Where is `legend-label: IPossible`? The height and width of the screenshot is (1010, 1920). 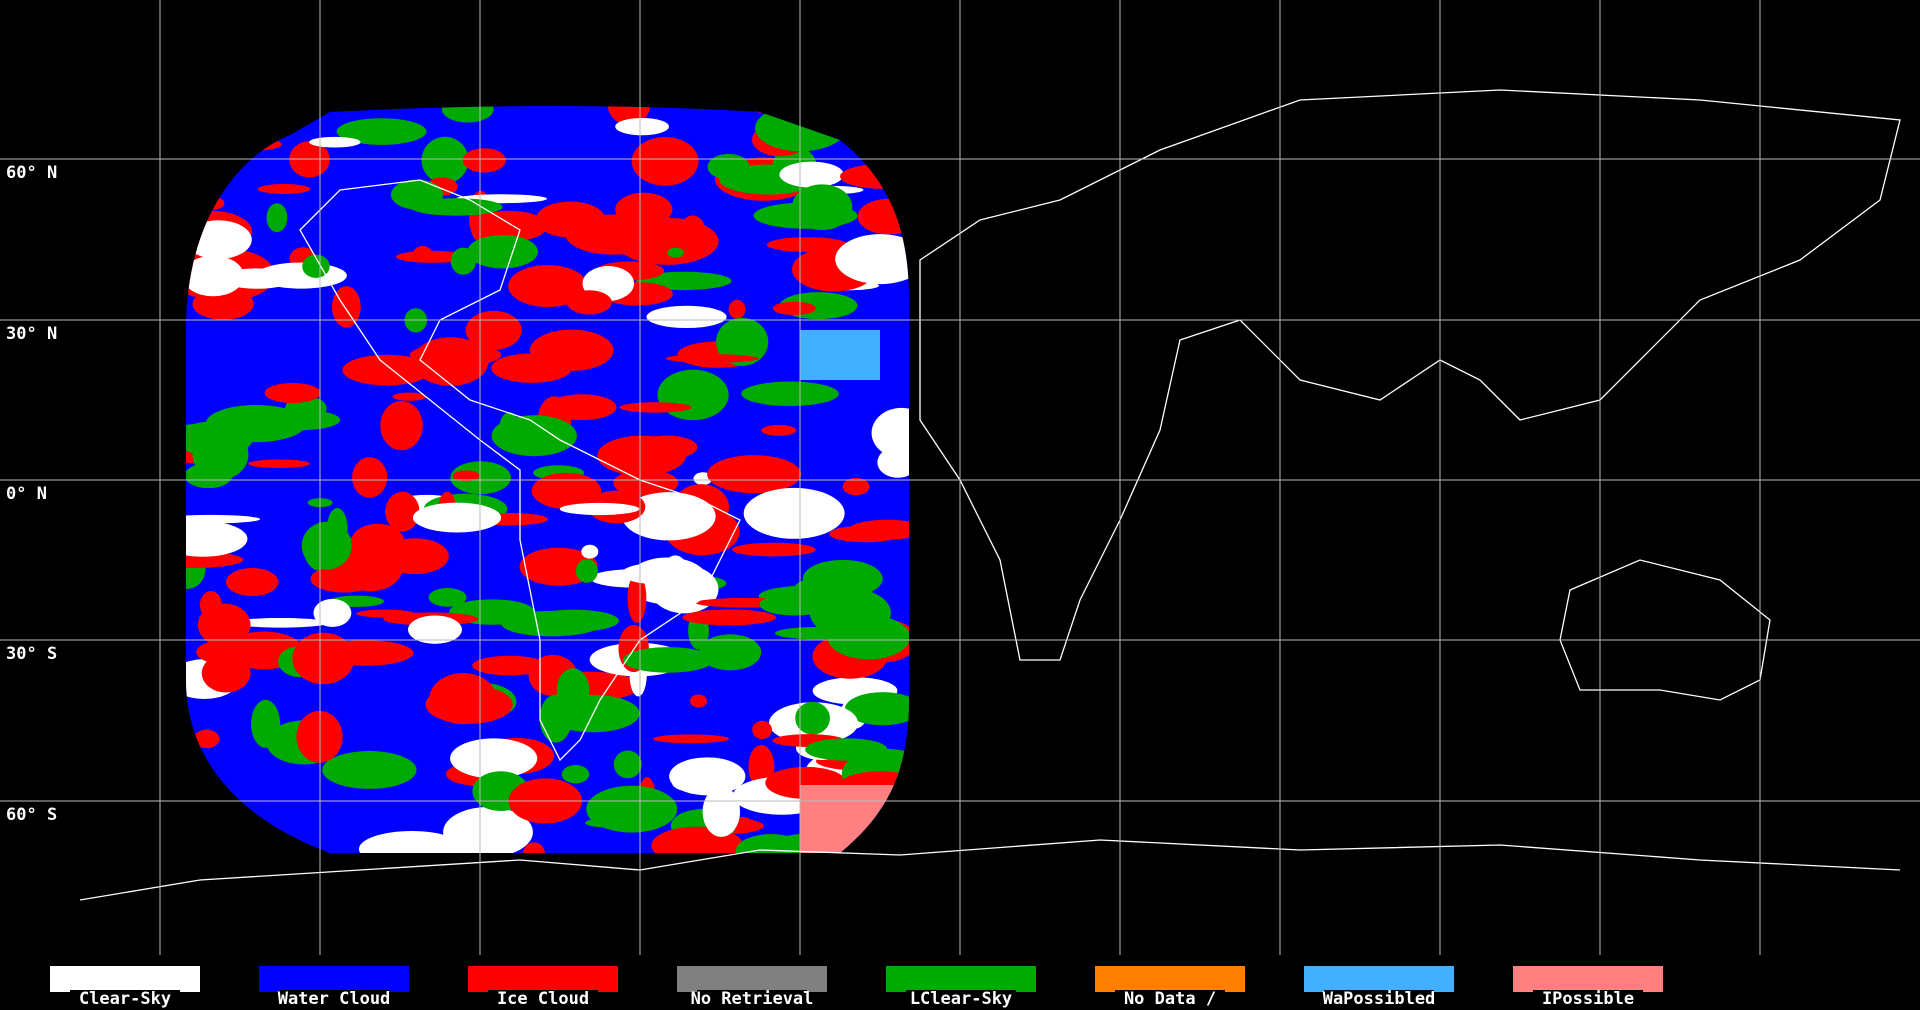
legend-label: IPossible is located at coordinates (1588, 999).